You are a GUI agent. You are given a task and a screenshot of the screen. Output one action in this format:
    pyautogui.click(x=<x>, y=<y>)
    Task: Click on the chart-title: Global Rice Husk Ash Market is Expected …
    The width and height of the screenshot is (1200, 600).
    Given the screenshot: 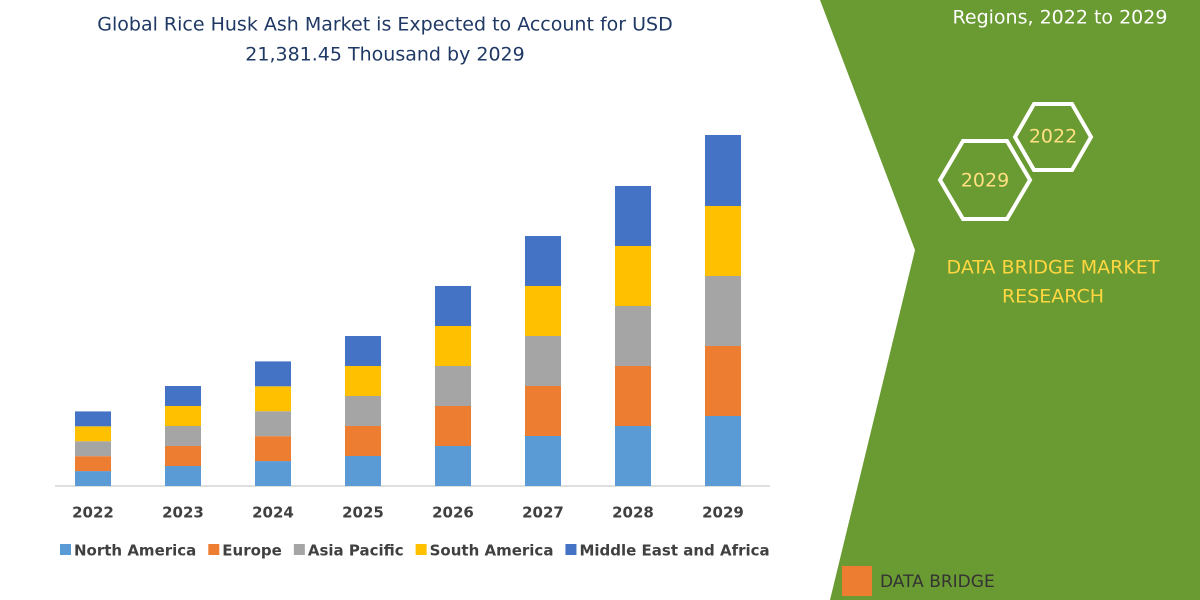 What is the action you would take?
    pyautogui.click(x=384, y=25)
    